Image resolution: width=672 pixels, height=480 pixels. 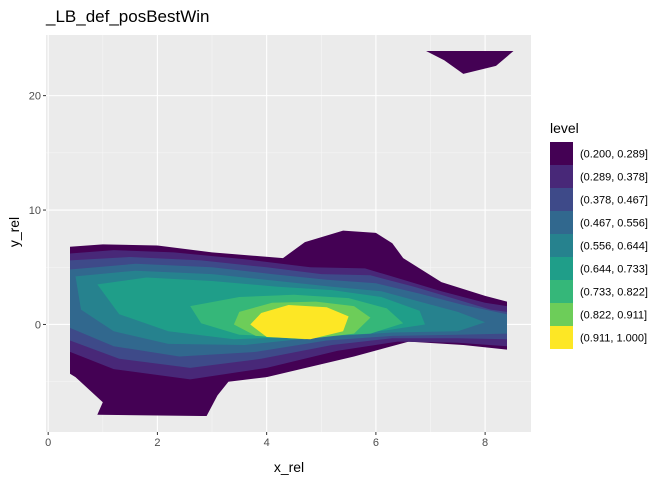 What do you see at coordinates (613, 316) in the screenshot?
I see `legend-label: (0.822, 0.911]` at bounding box center [613, 316].